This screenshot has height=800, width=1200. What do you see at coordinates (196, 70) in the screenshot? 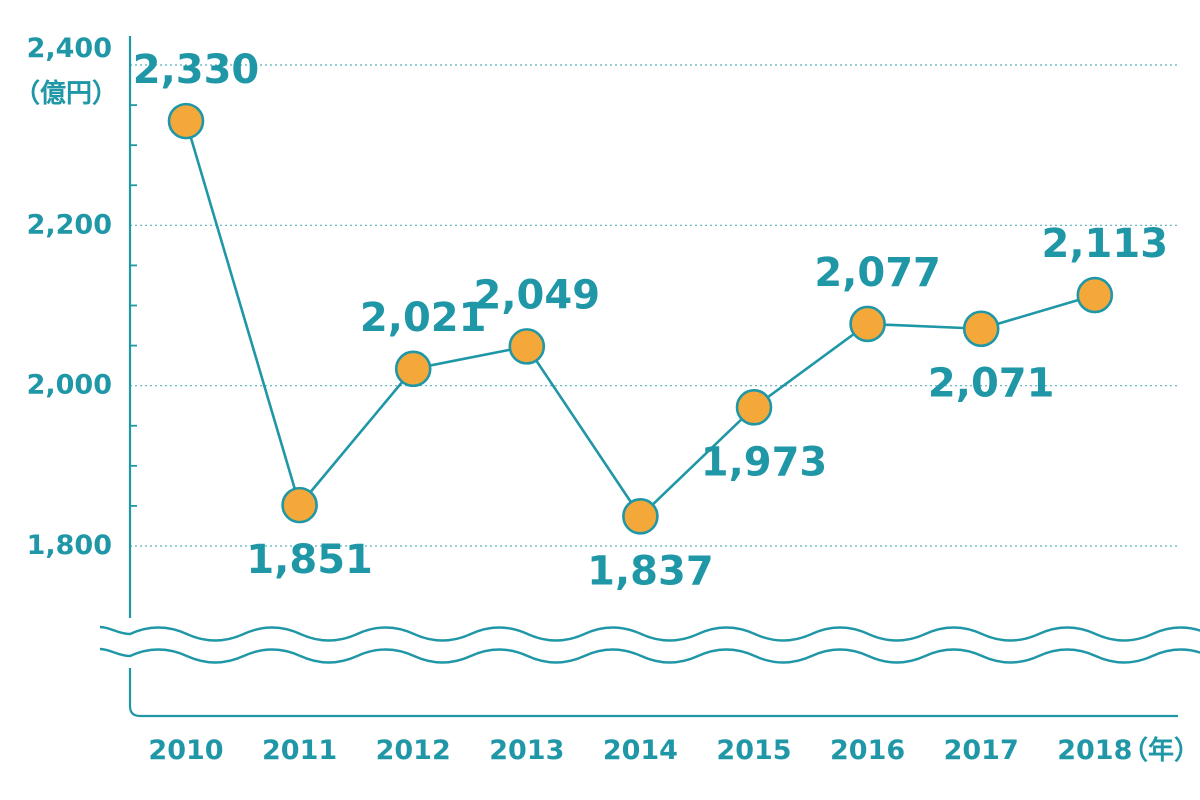
I see `data-label: 2,330` at bounding box center [196, 70].